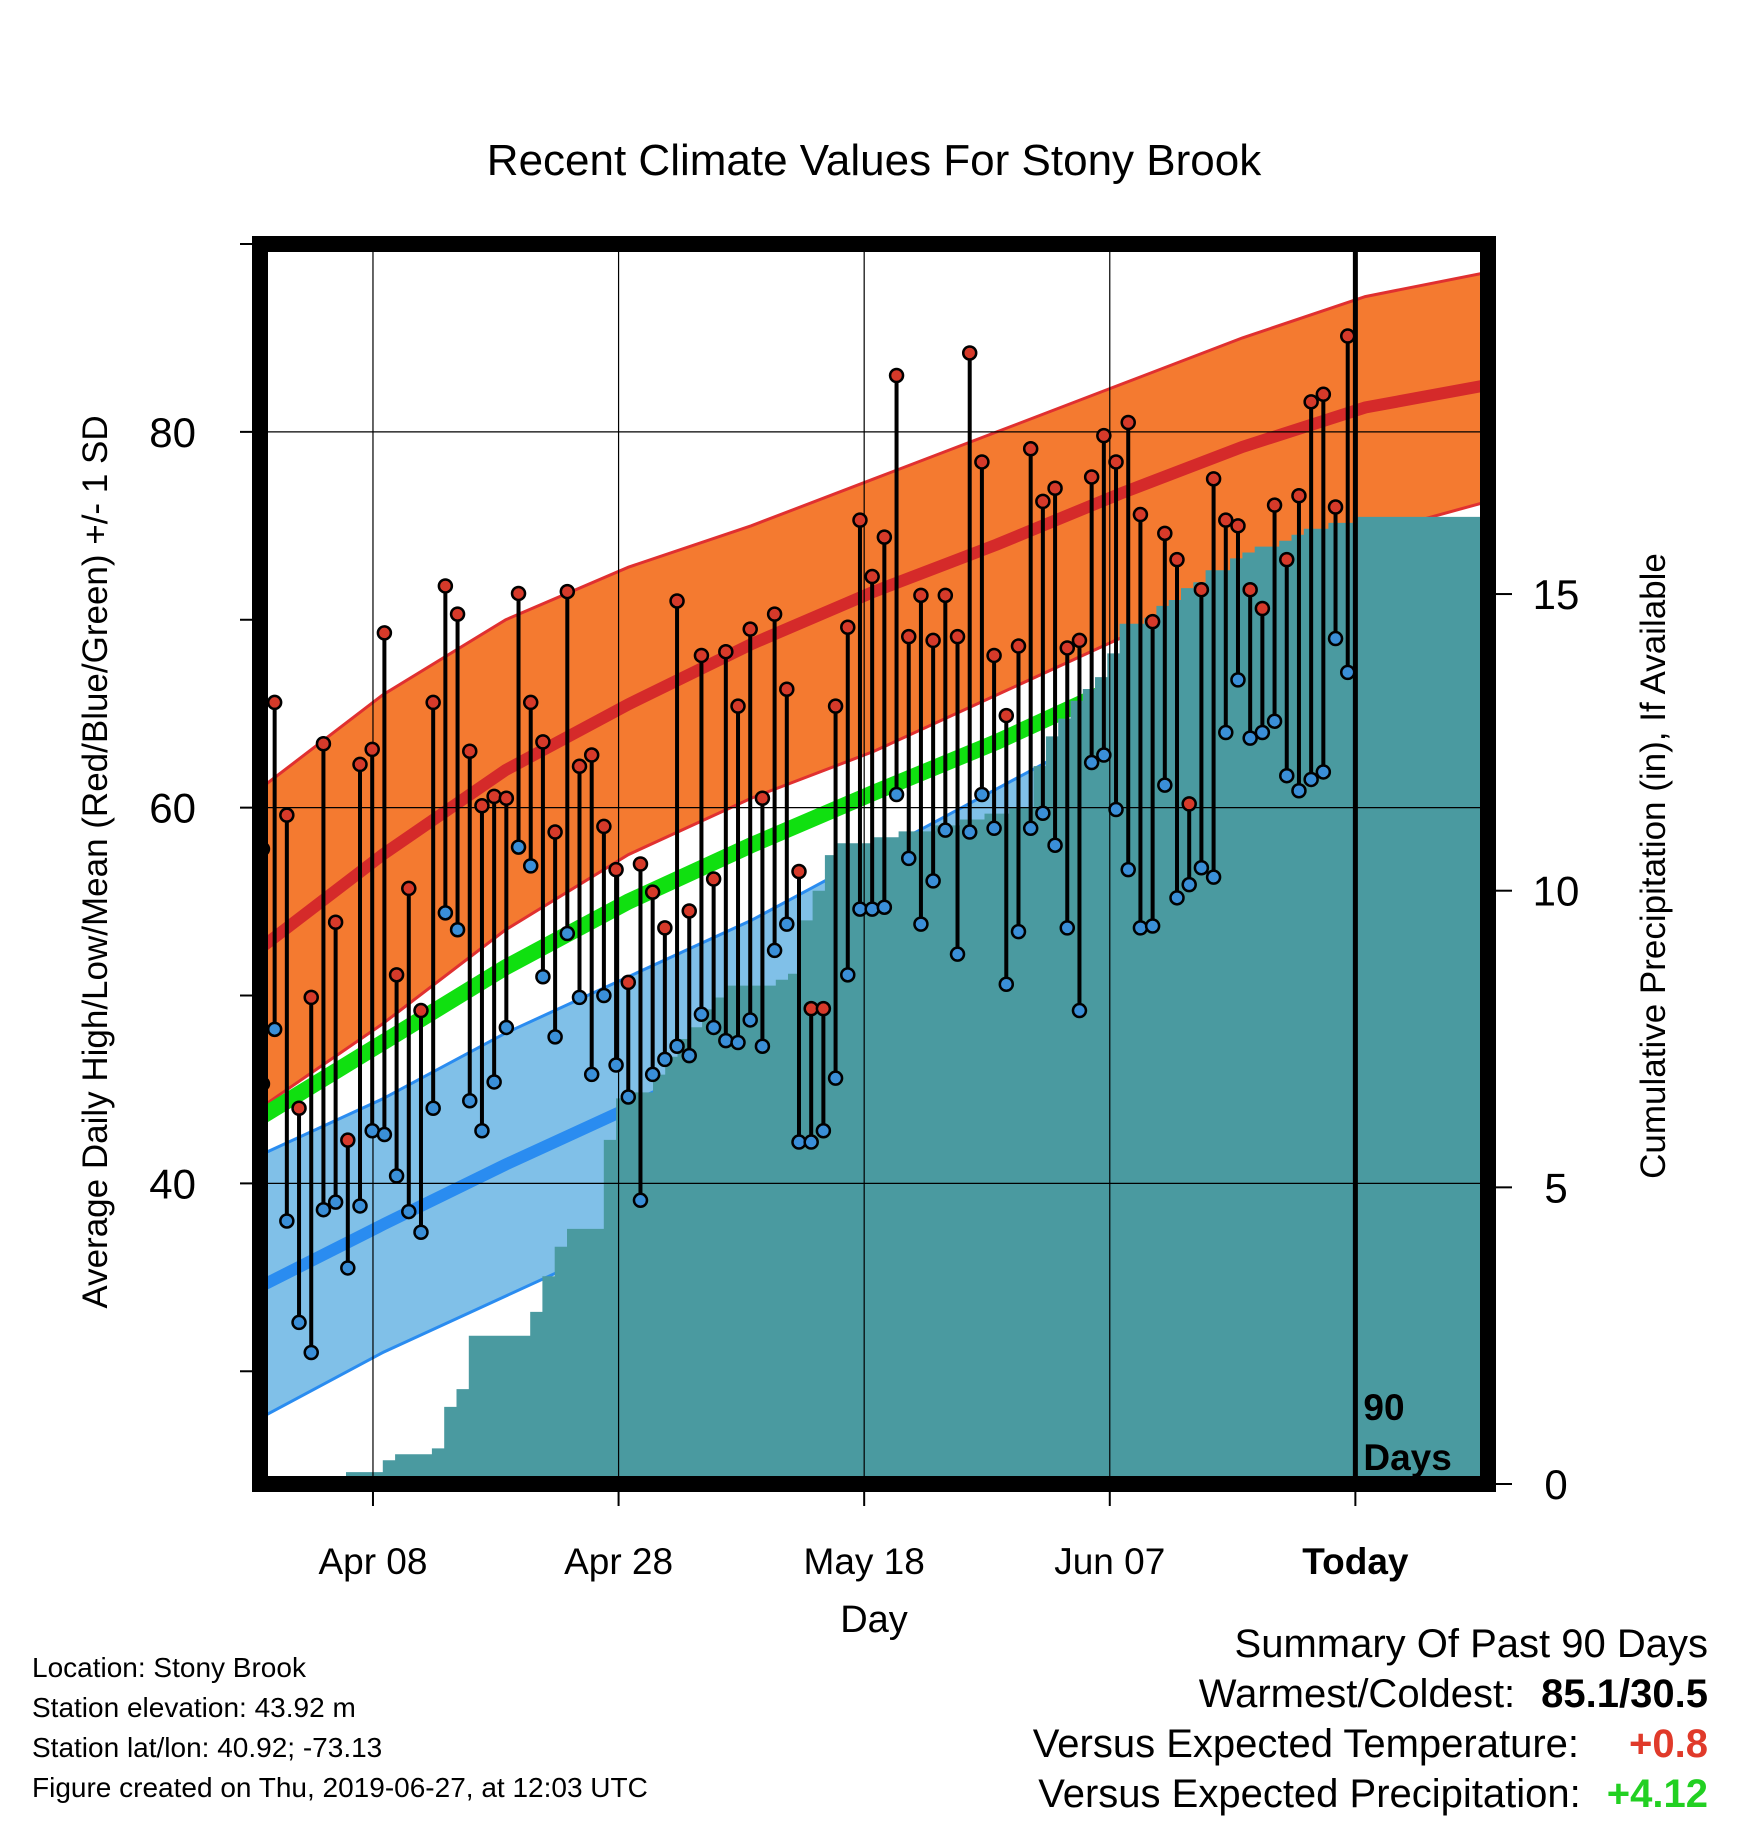 This screenshot has width=1748, height=1828. I want to click on x-tick-label-2: May 18, so click(864, 1561).